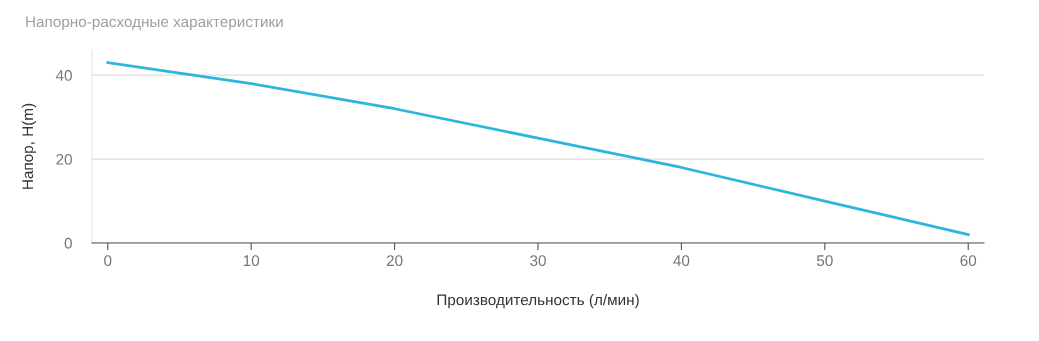  Describe the element at coordinates (681, 261) in the screenshot. I see `x-tick-label: 40` at that location.